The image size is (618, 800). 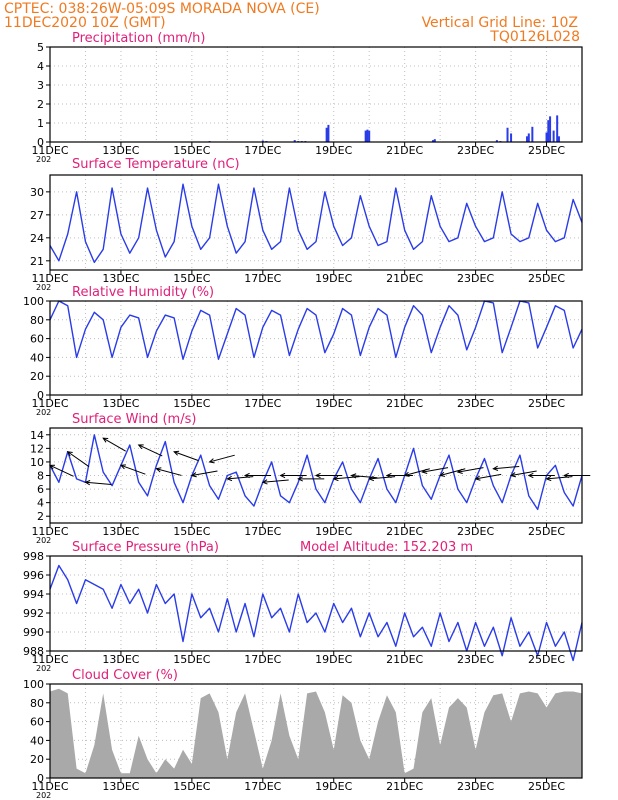 I want to click on cloud-xtick-cut: 202, so click(x=43, y=795).